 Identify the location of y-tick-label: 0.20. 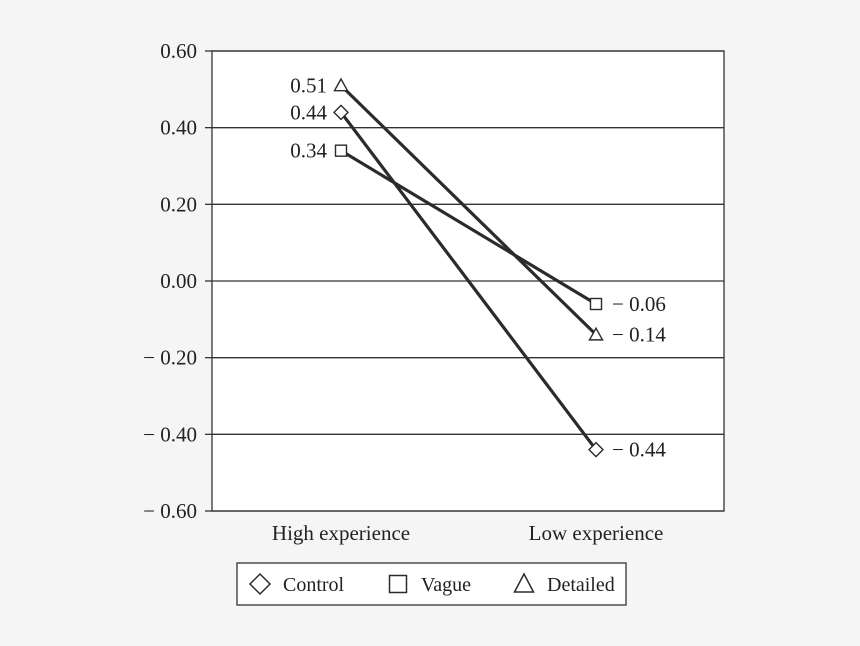
(178, 204).